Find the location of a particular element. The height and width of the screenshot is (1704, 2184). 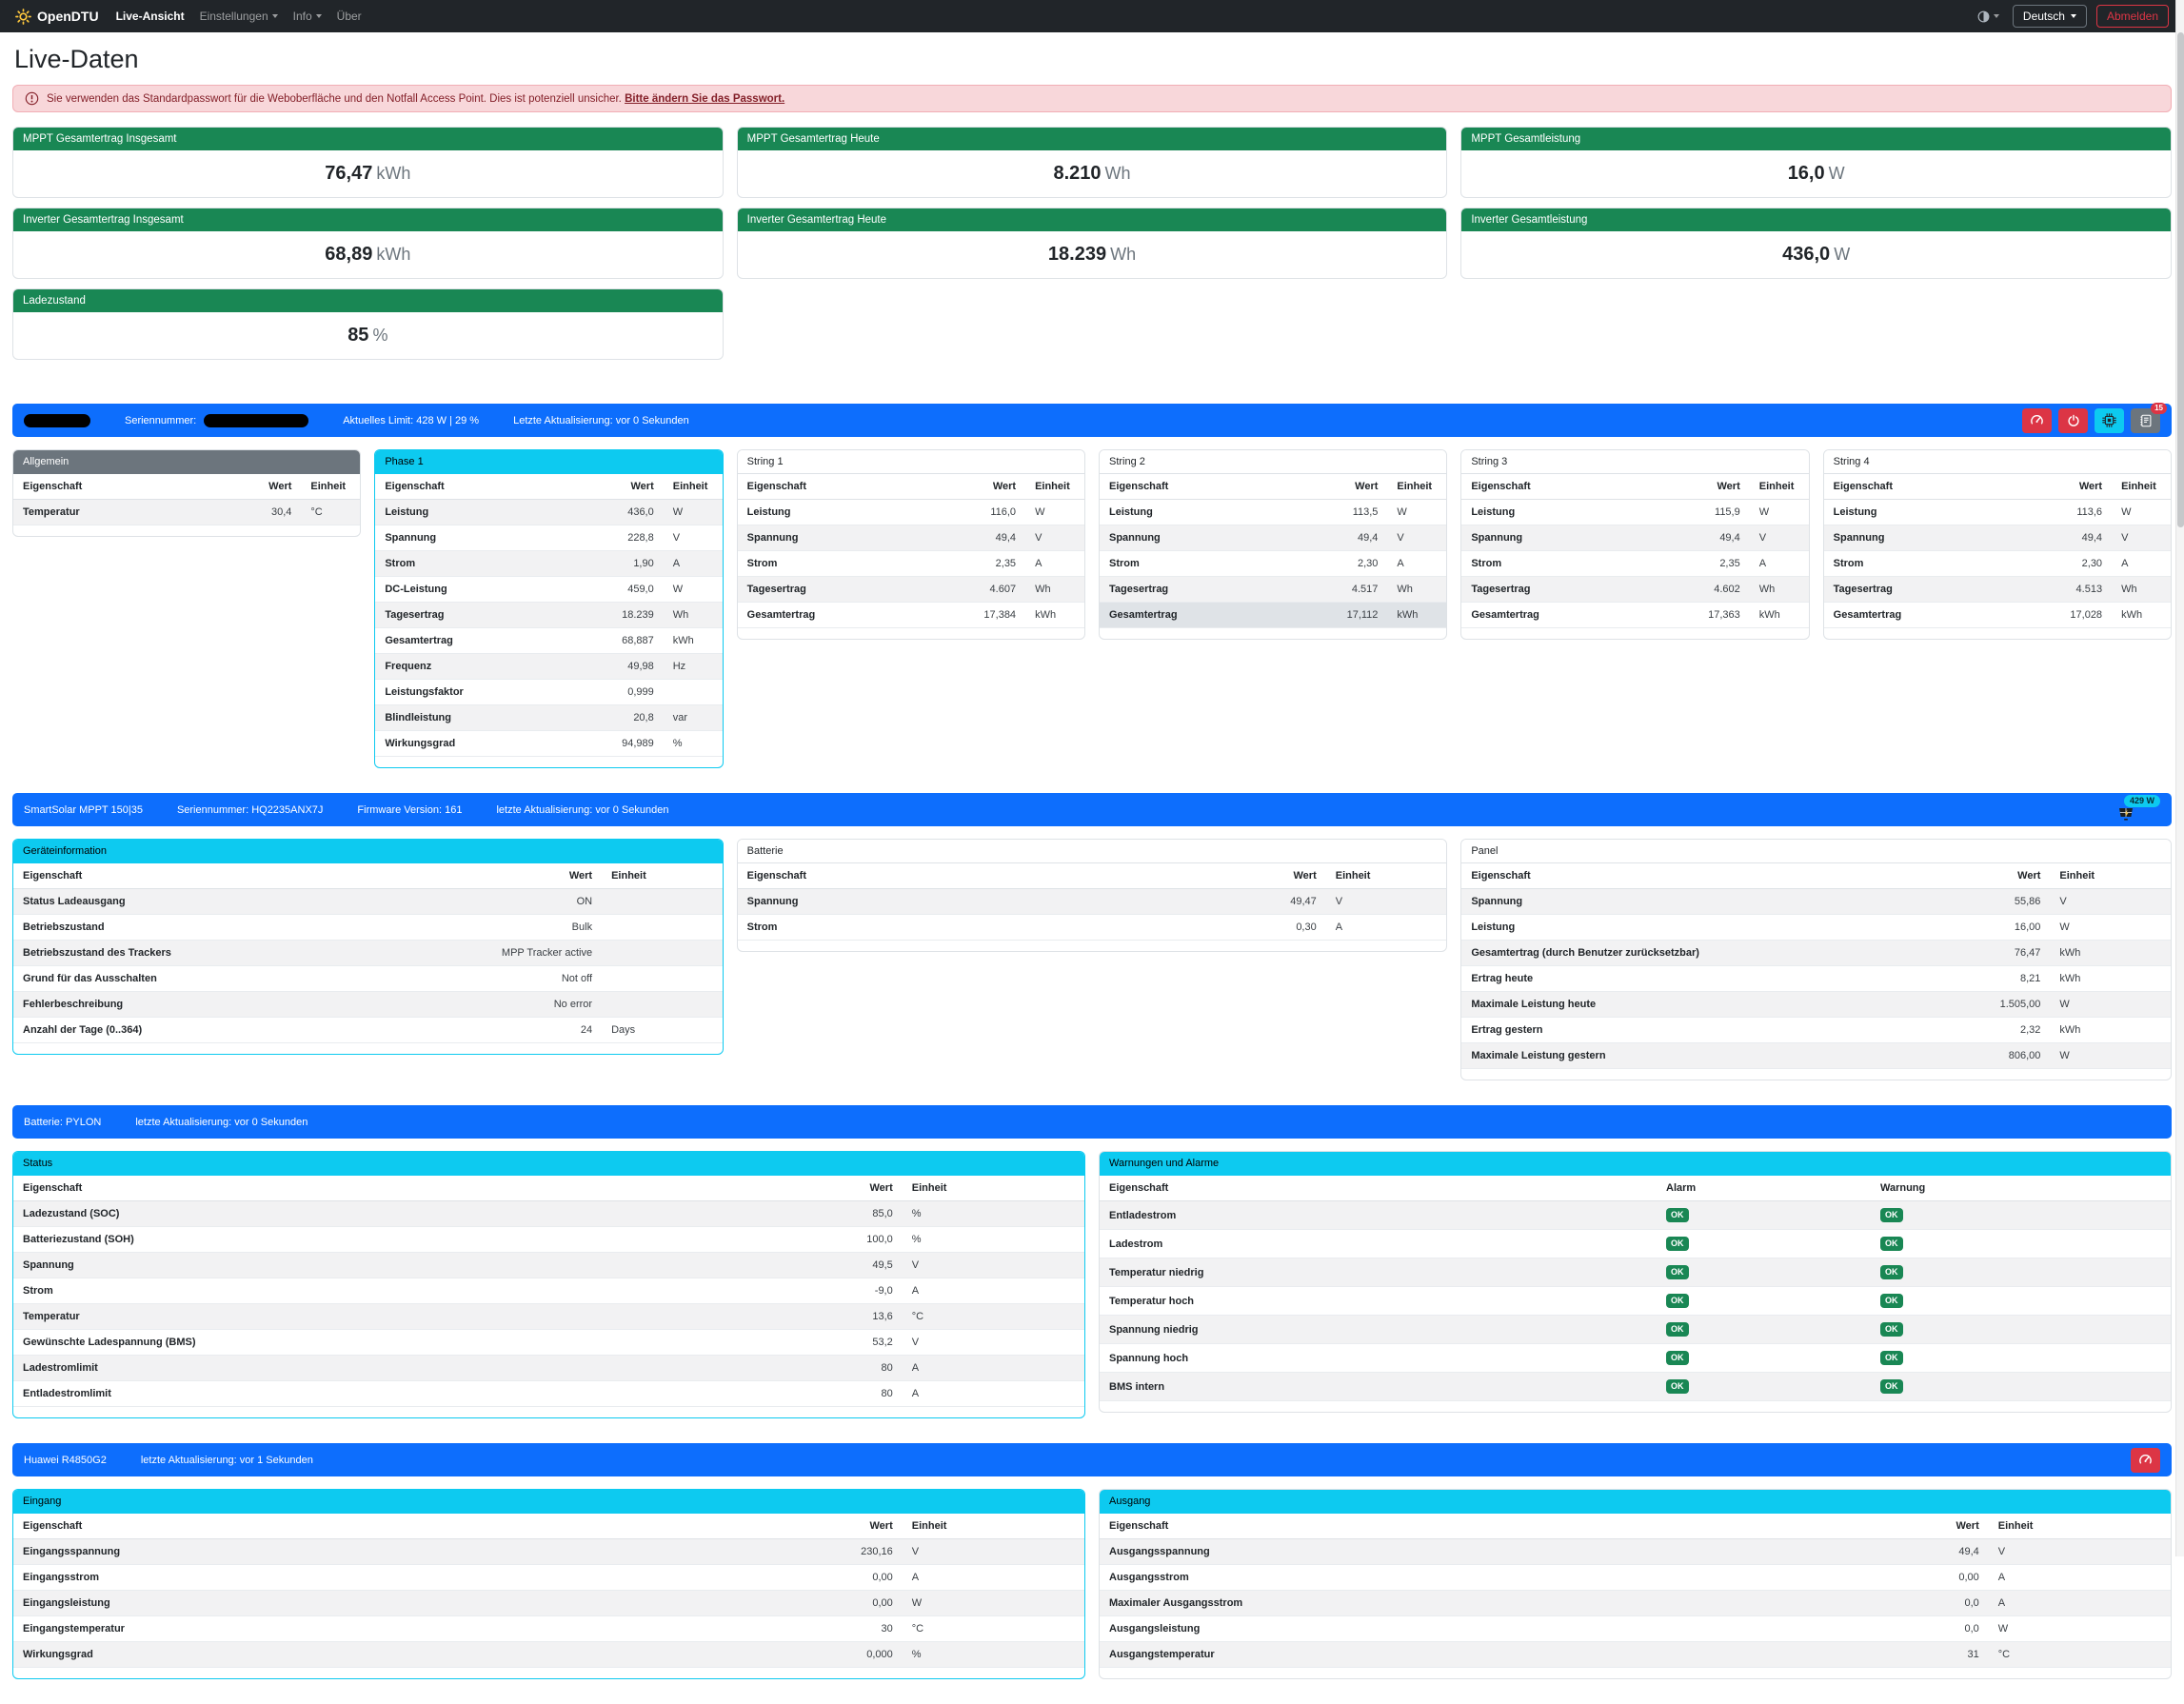

card-title: String 1 is located at coordinates (910, 462).